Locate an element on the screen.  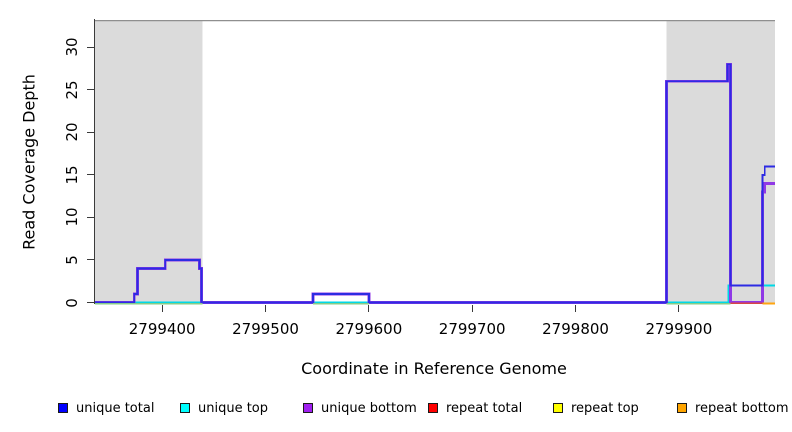
x-axis-title: Coordinate in Reference Genome is located at coordinates (434, 368).